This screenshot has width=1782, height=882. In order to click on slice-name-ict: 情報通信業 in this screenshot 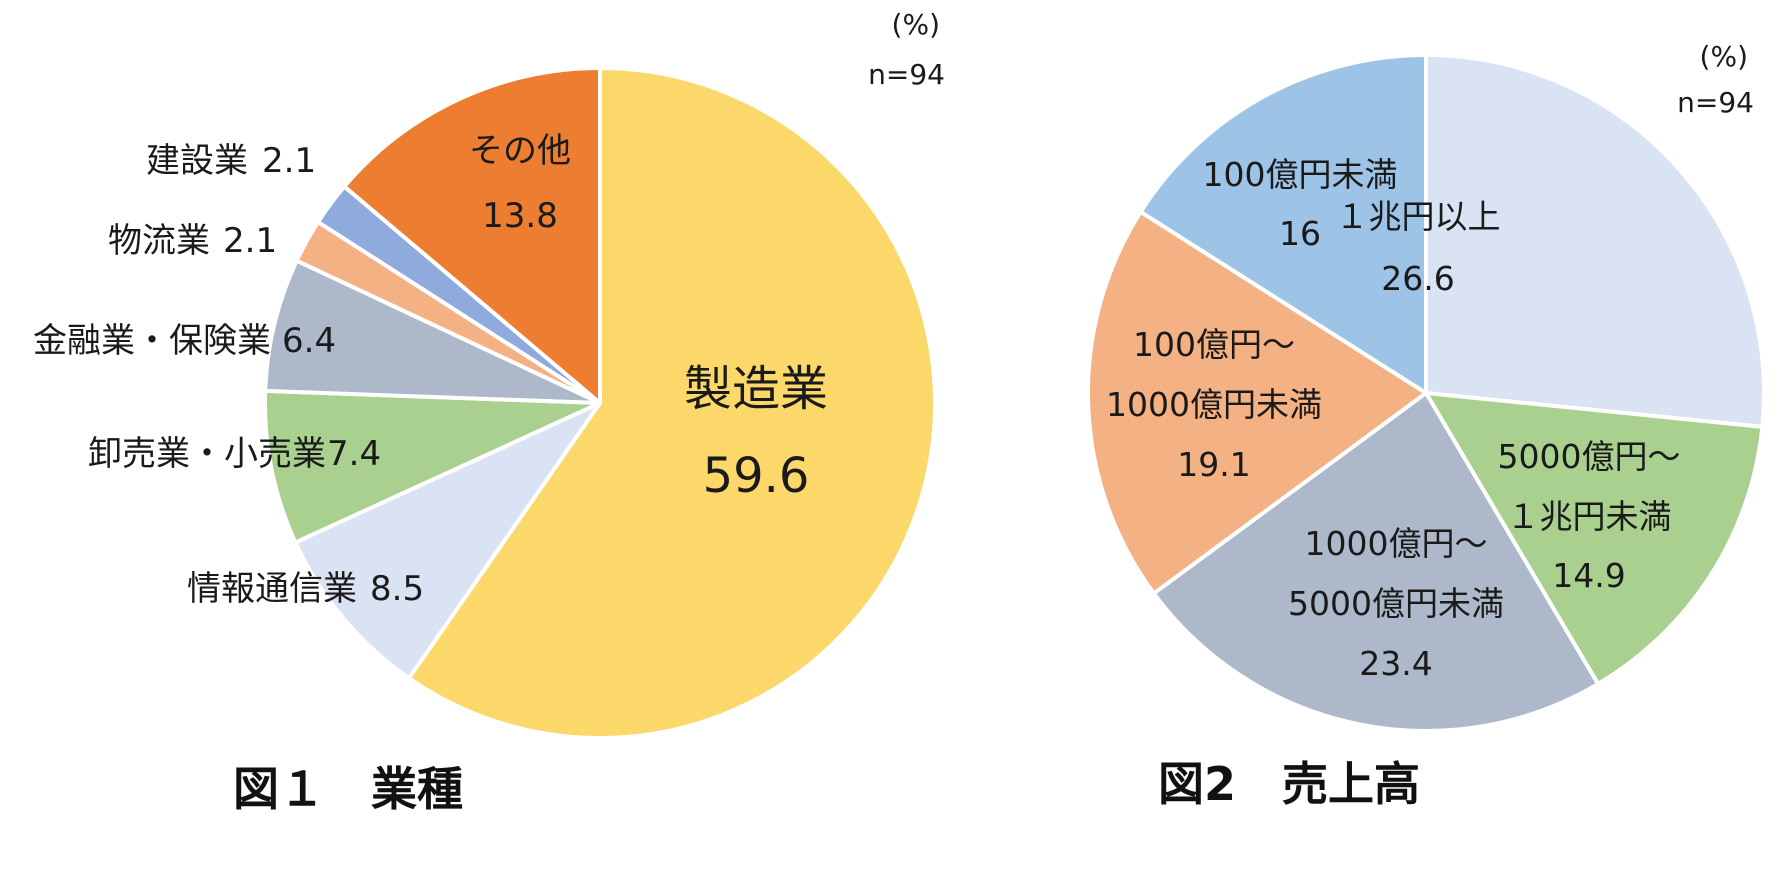, I will do `click(272, 589)`.